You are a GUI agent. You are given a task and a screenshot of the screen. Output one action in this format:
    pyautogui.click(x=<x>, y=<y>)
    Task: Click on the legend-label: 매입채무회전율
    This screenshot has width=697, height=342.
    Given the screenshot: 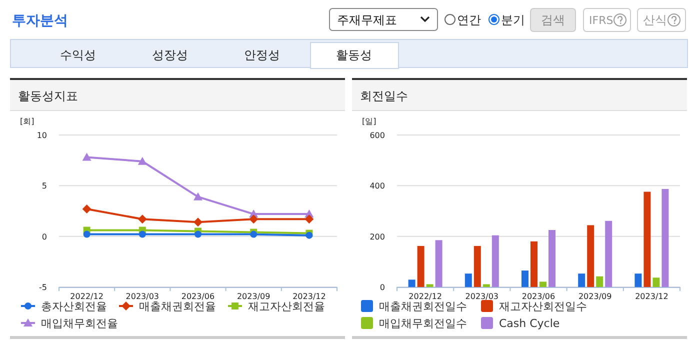 What is the action you would take?
    pyautogui.click(x=79, y=323)
    